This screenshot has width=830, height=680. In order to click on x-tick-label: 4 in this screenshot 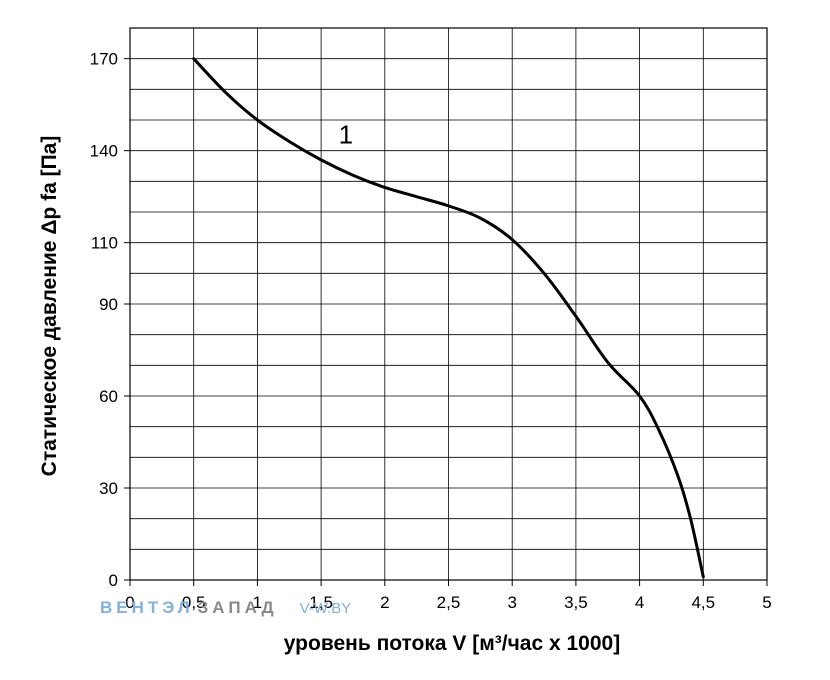, I will do `click(639, 602)`.